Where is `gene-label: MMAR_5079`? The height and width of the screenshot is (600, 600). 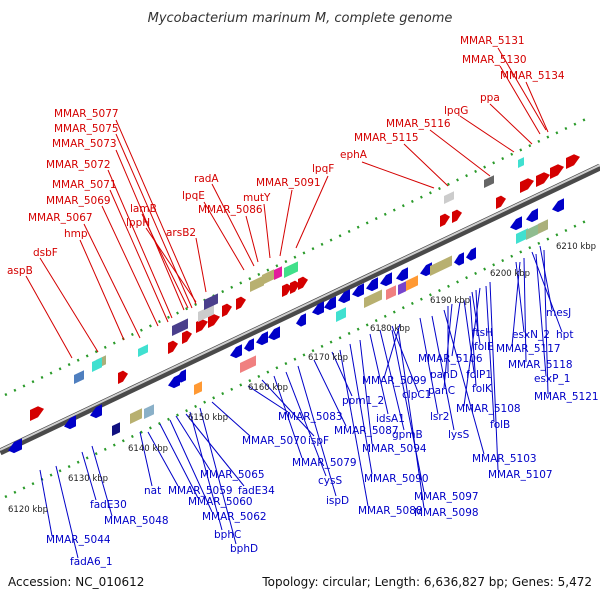
gene-label: MMAR_5079 is located at coordinates (324, 463).